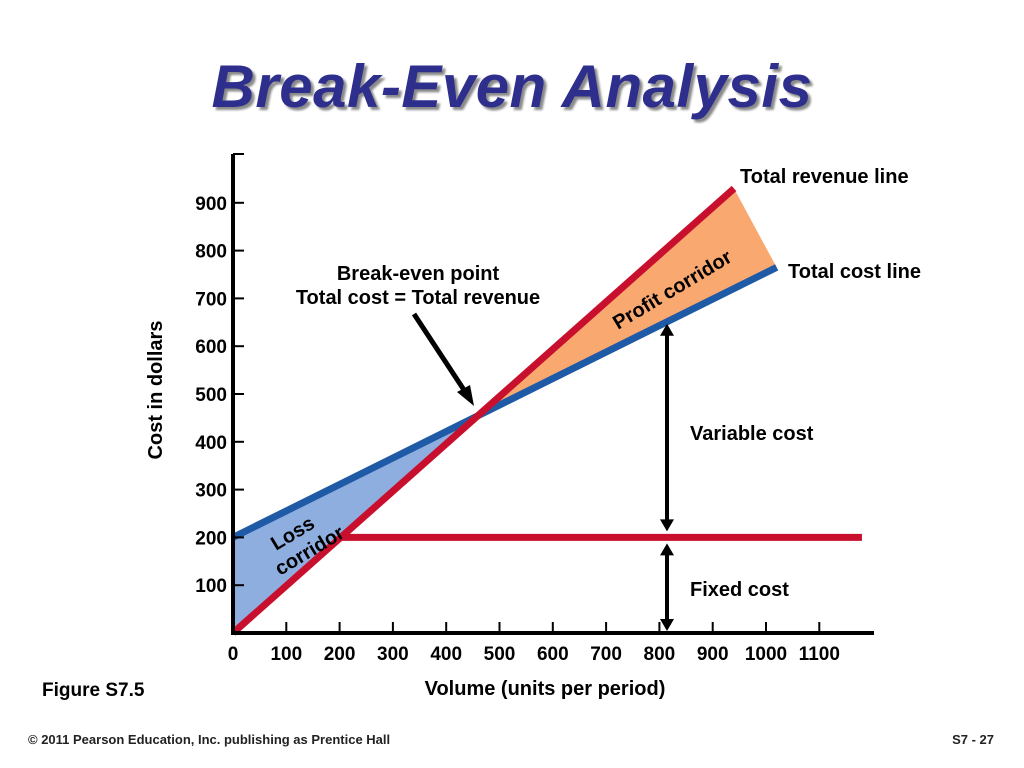  Describe the element at coordinates (667, 625) in the screenshot. I see `fixed-cost-arrowhead-down` at that location.